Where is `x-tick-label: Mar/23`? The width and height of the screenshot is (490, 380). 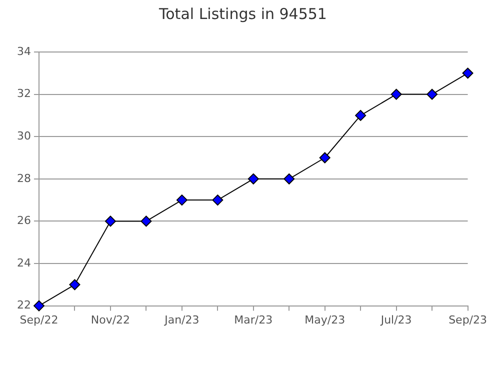 x-tick-label: Mar/23 is located at coordinates (253, 319).